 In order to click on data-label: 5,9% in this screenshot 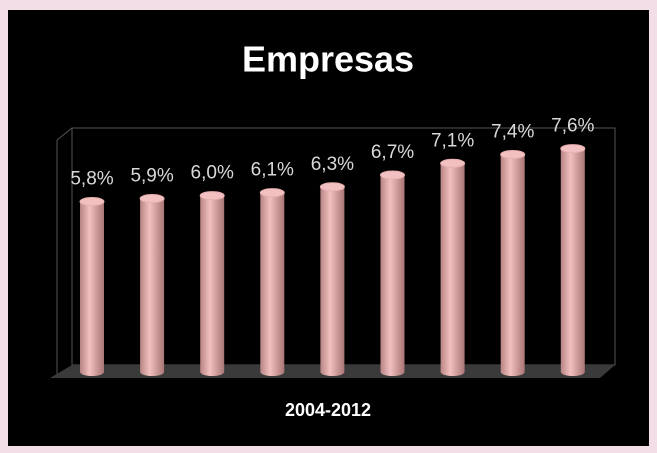, I will do `click(151, 176)`.